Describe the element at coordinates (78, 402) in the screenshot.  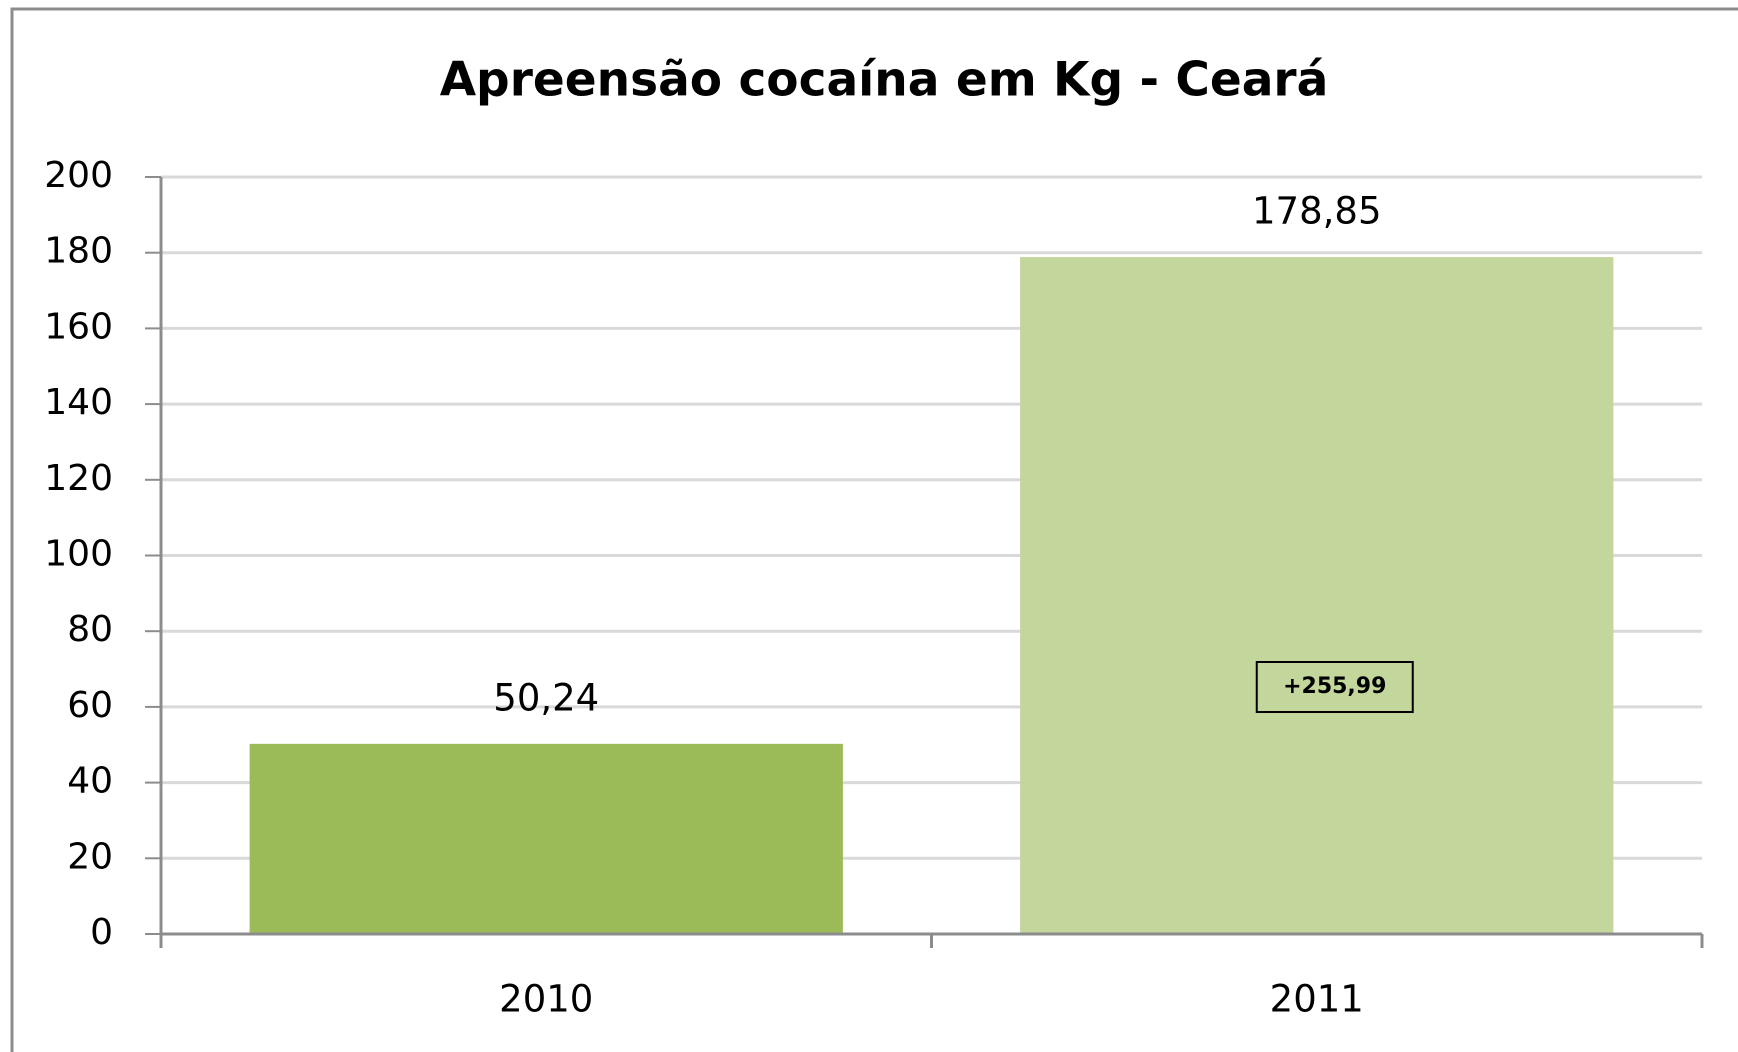
I see `y-tick-label: 140` at that location.